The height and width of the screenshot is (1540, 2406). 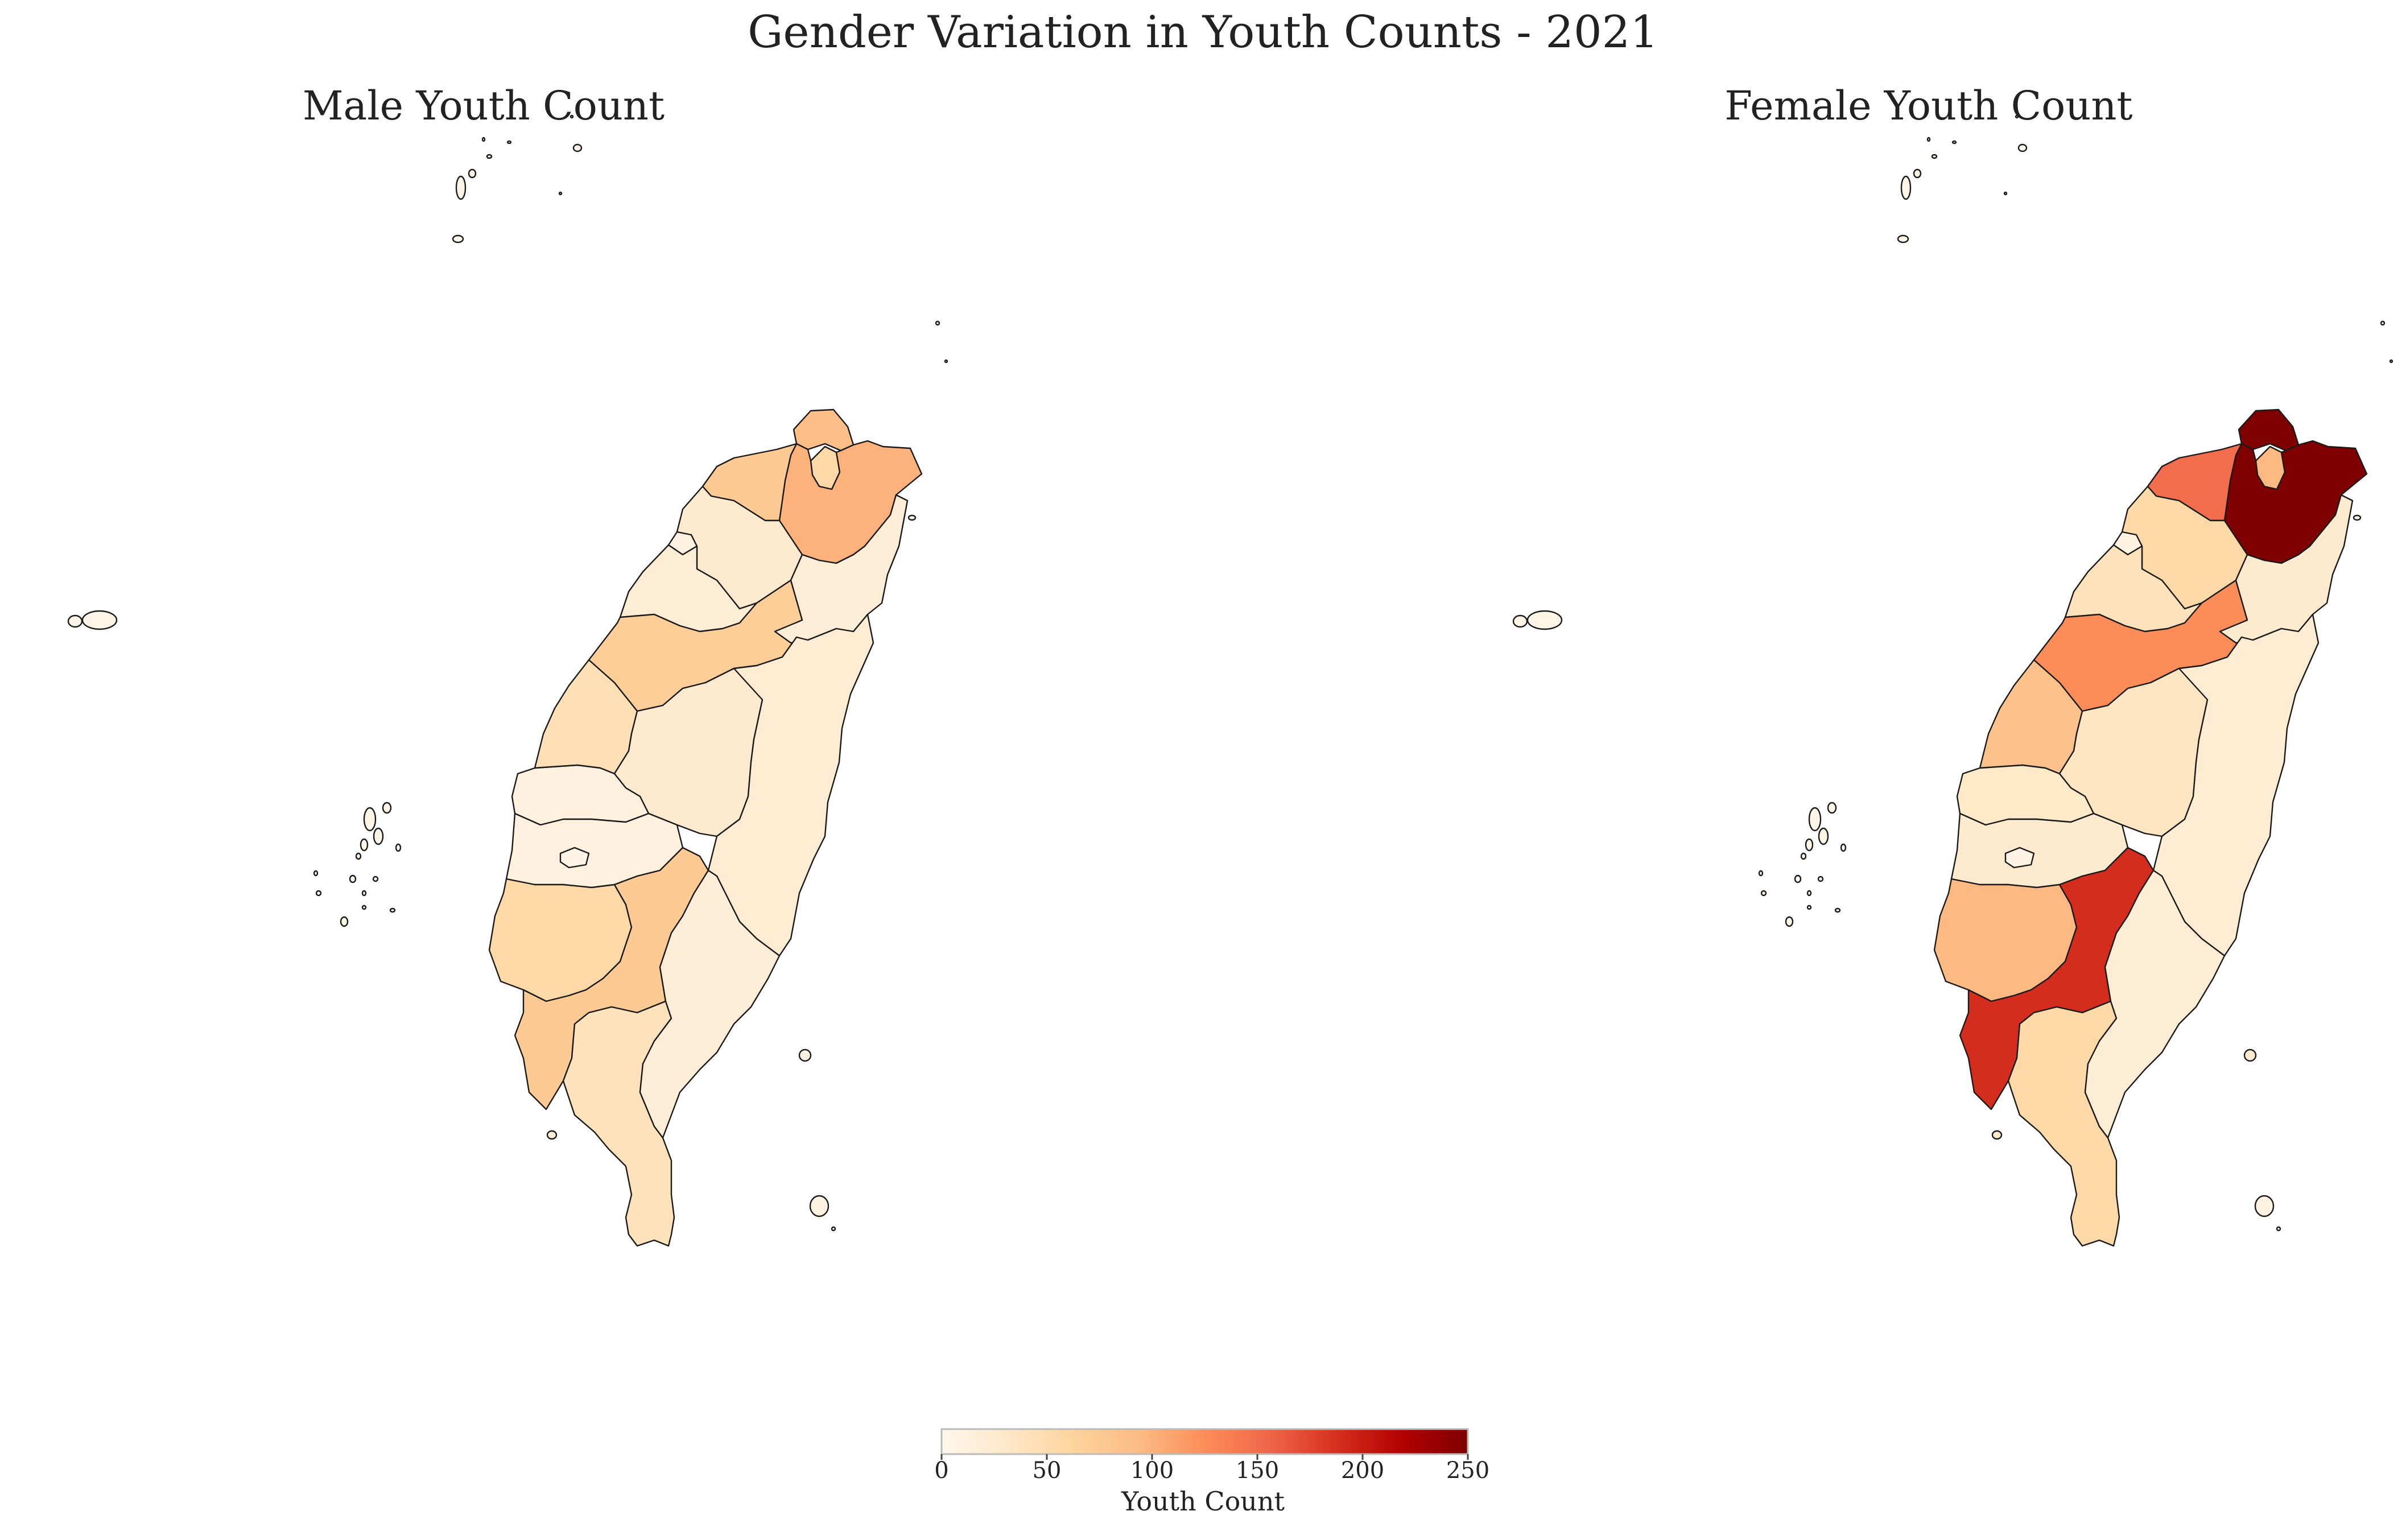 What do you see at coordinates (1152, 1471) in the screenshot?
I see `colorbar-tick-label: 100` at bounding box center [1152, 1471].